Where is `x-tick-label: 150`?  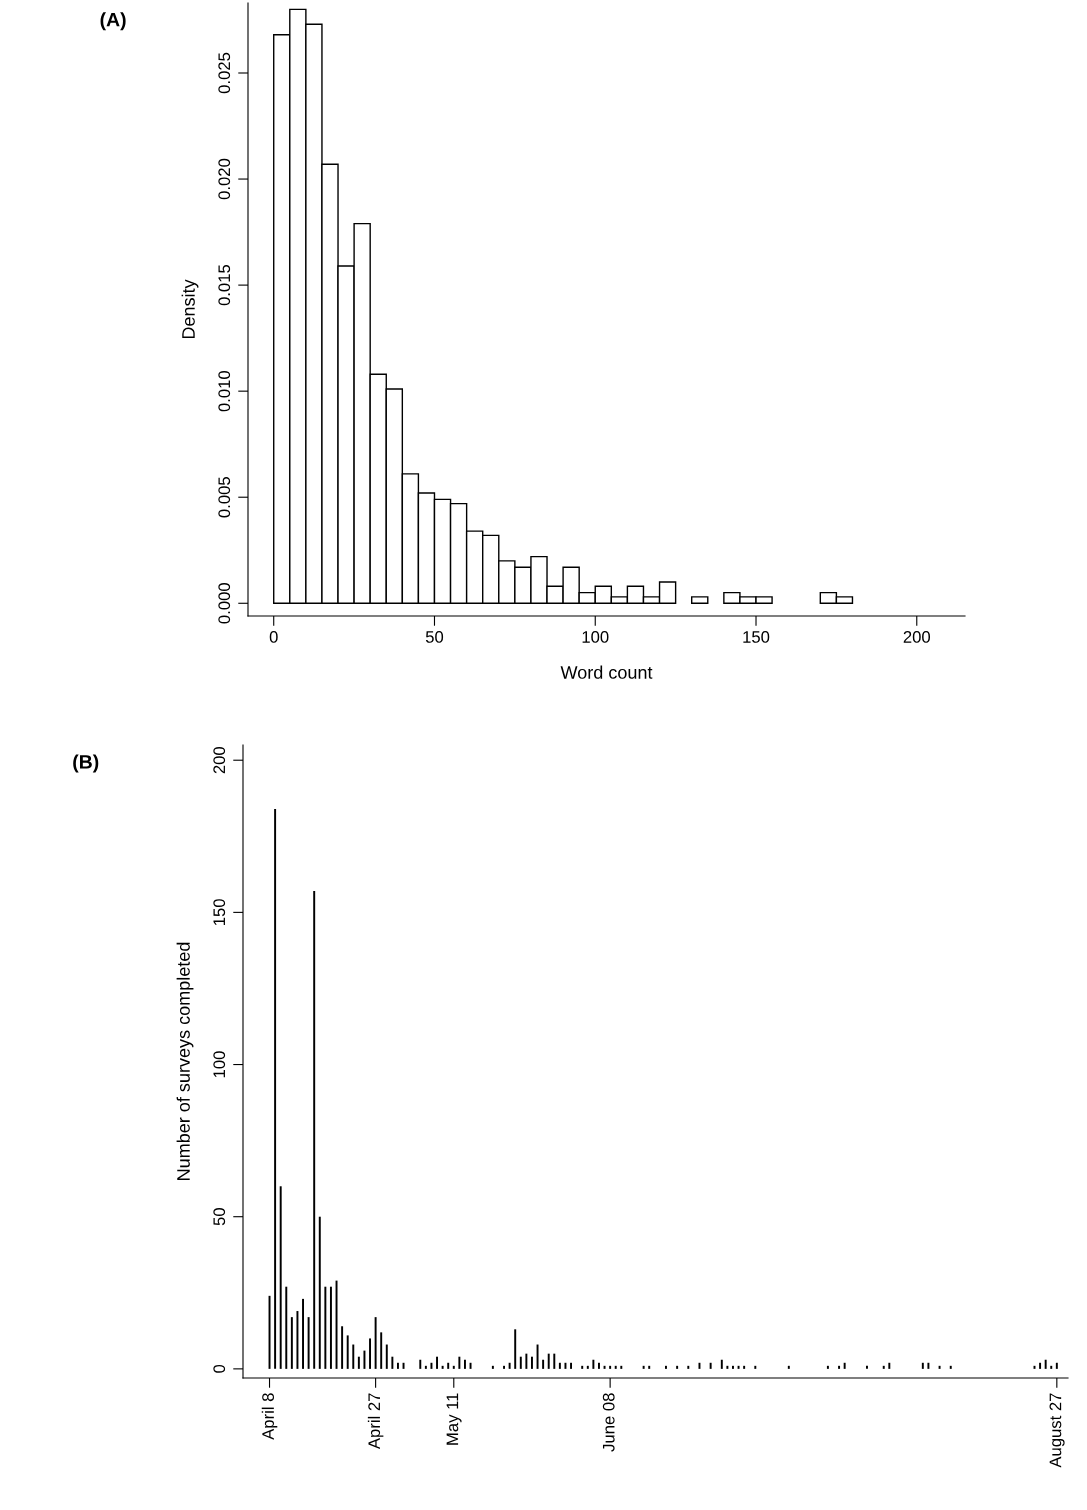
x-tick-label: 150 is located at coordinates (756, 637).